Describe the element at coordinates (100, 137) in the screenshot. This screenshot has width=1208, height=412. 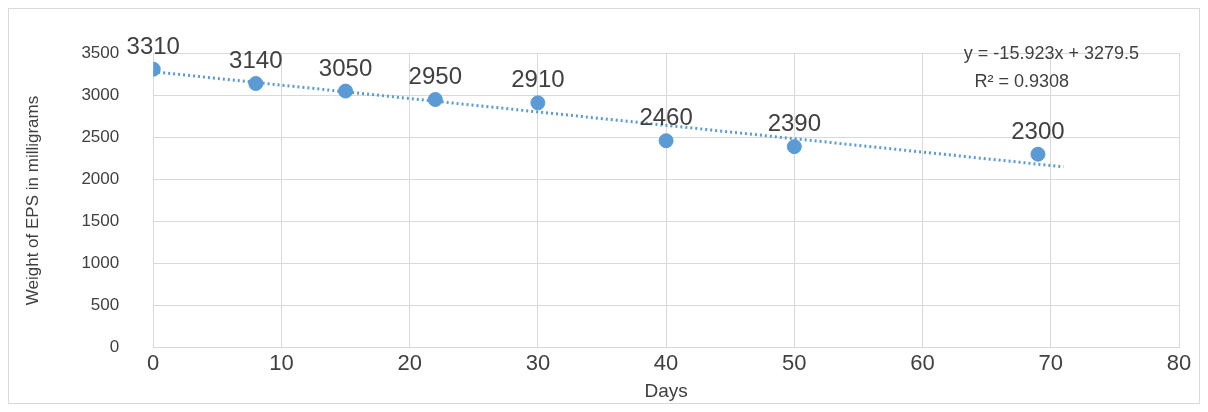
I see `y-tick-label: 2500` at that location.